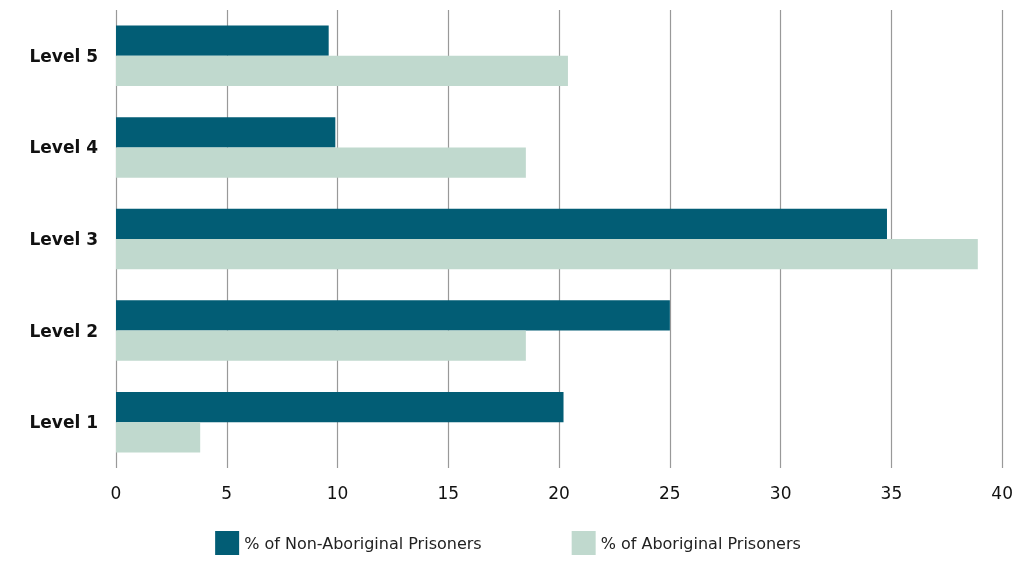 The image size is (1016, 564). Describe the element at coordinates (1002, 492) in the screenshot. I see `x-tick-label: 40` at that location.